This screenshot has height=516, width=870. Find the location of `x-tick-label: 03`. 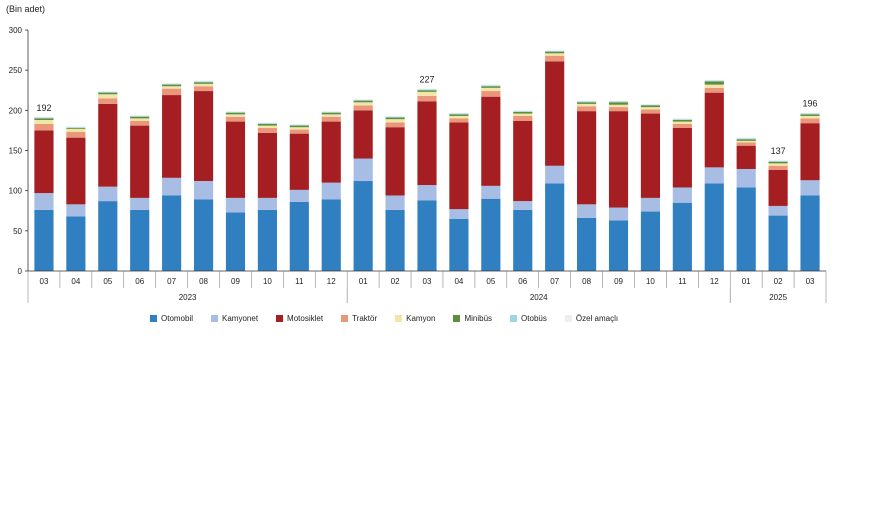

x-tick-label: 03 is located at coordinates (810, 281).